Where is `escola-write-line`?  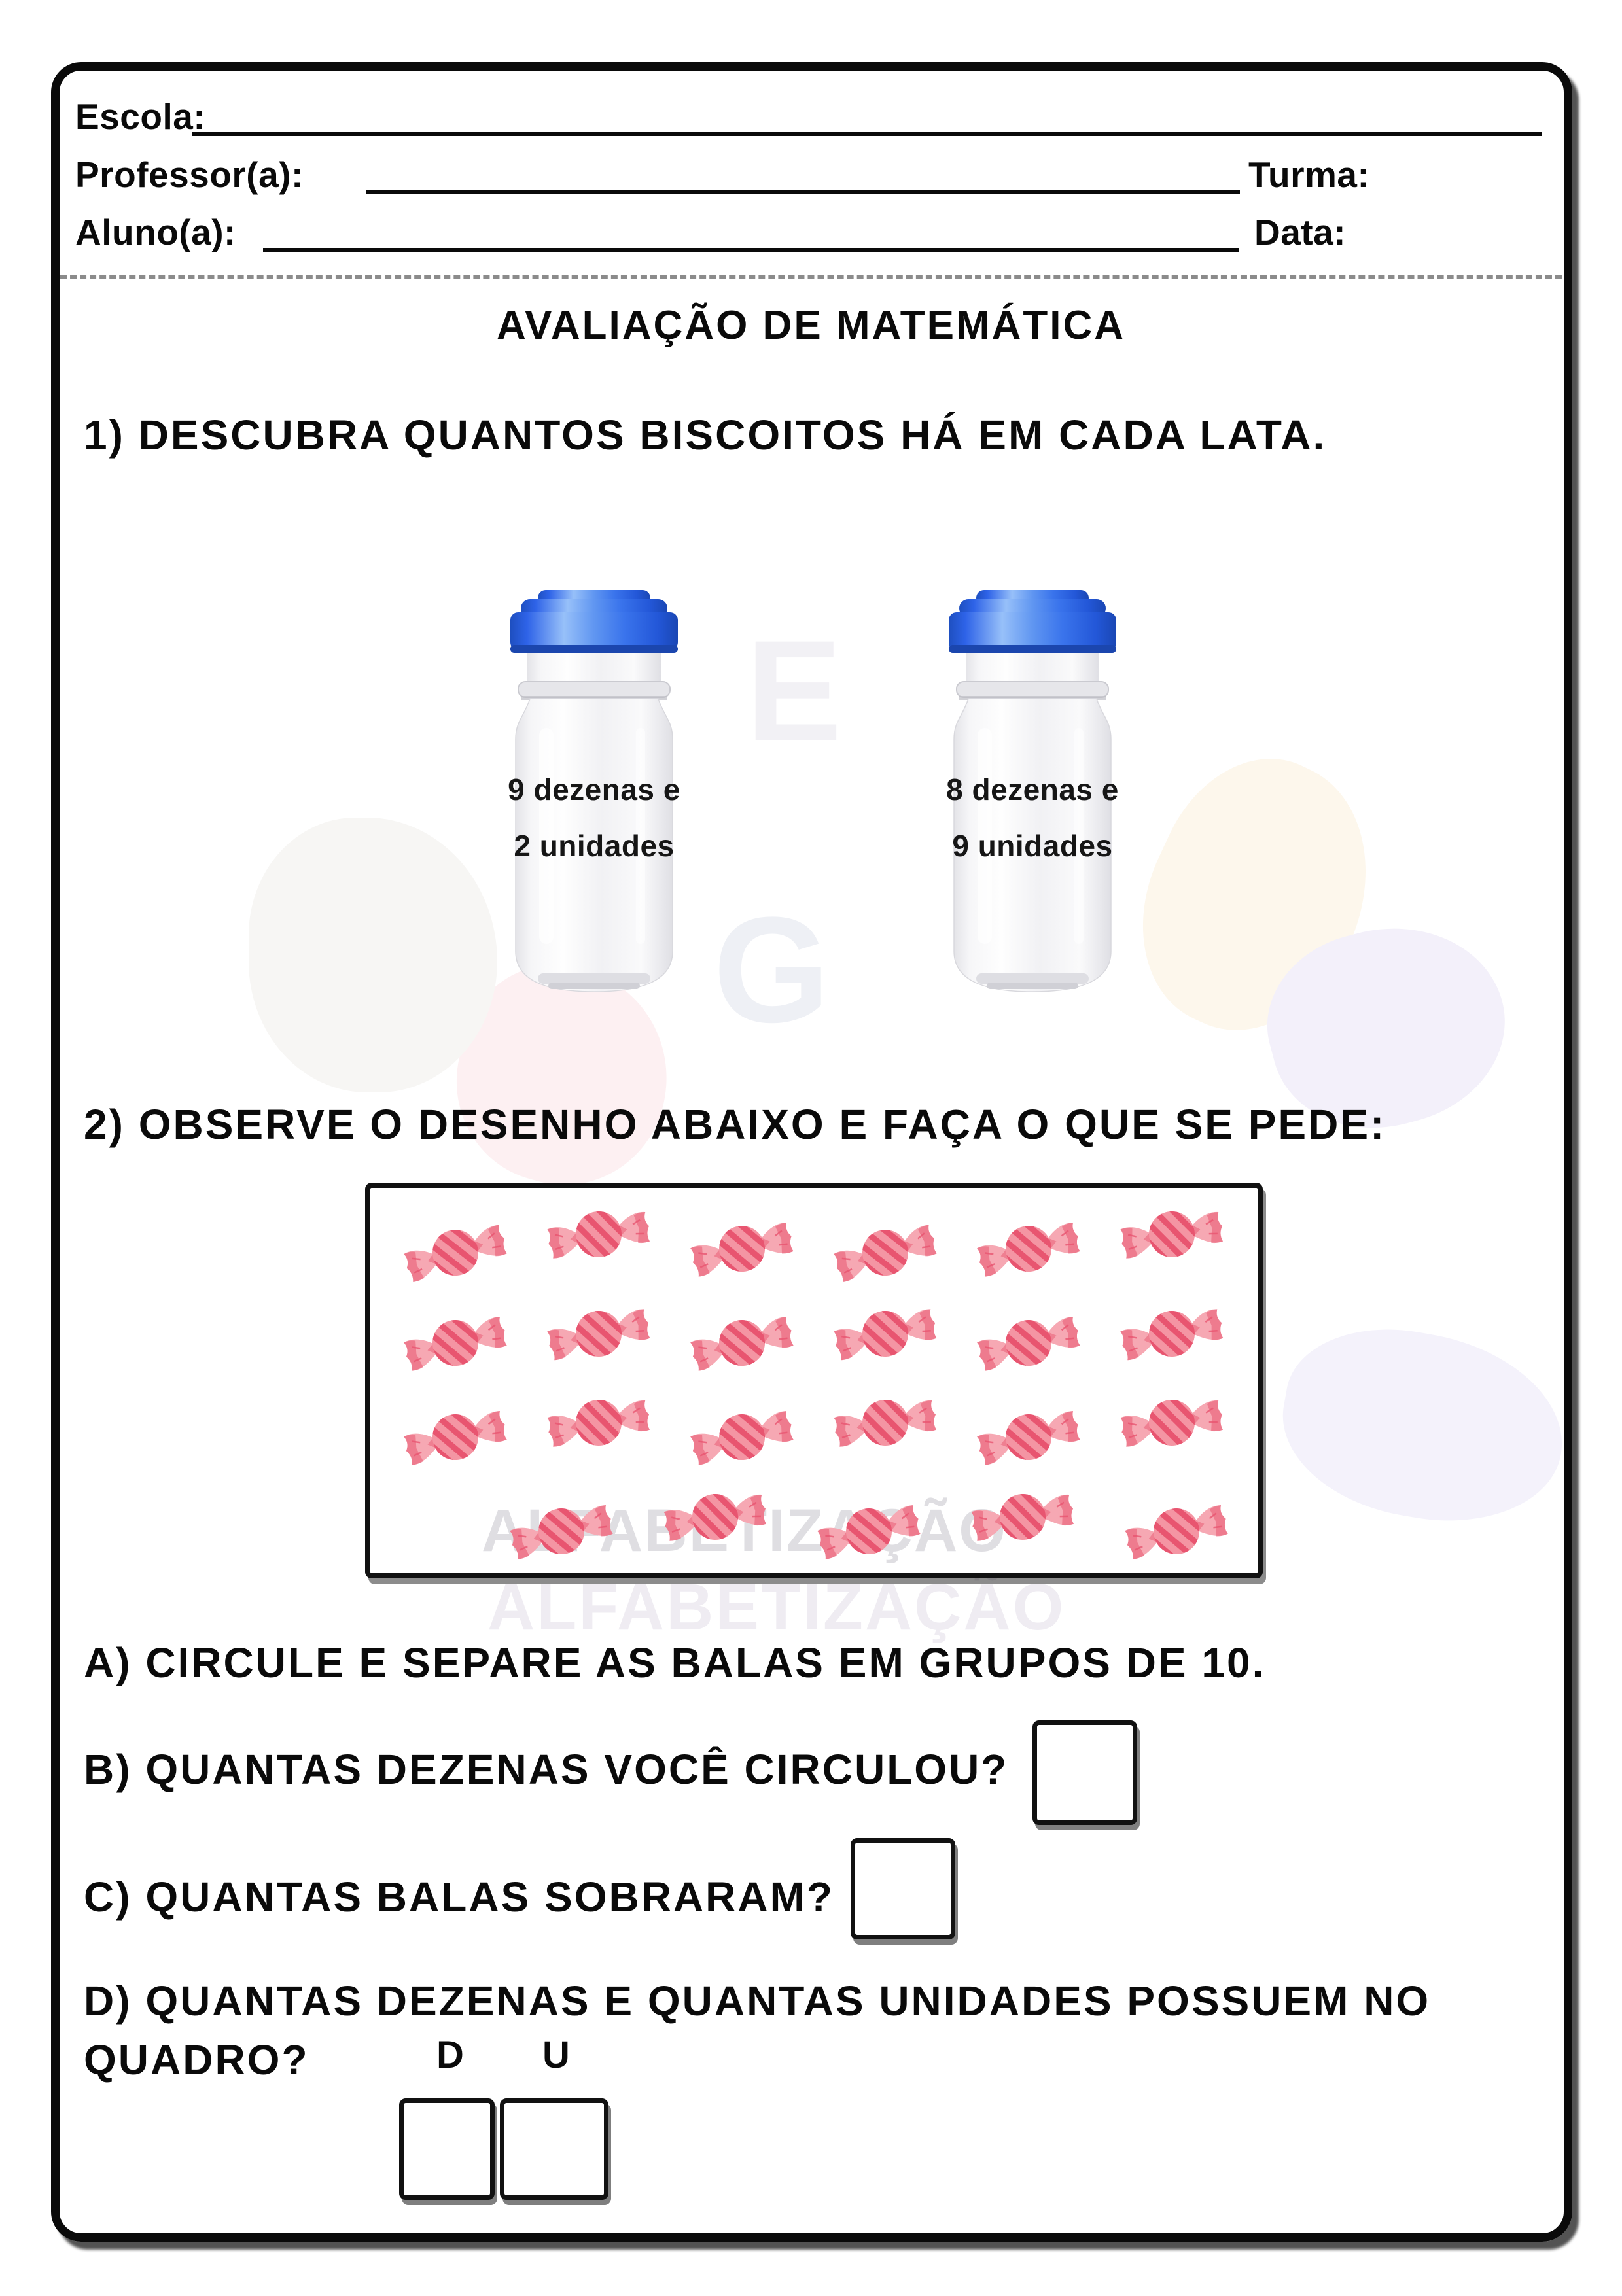
escola-write-line is located at coordinates (867, 117).